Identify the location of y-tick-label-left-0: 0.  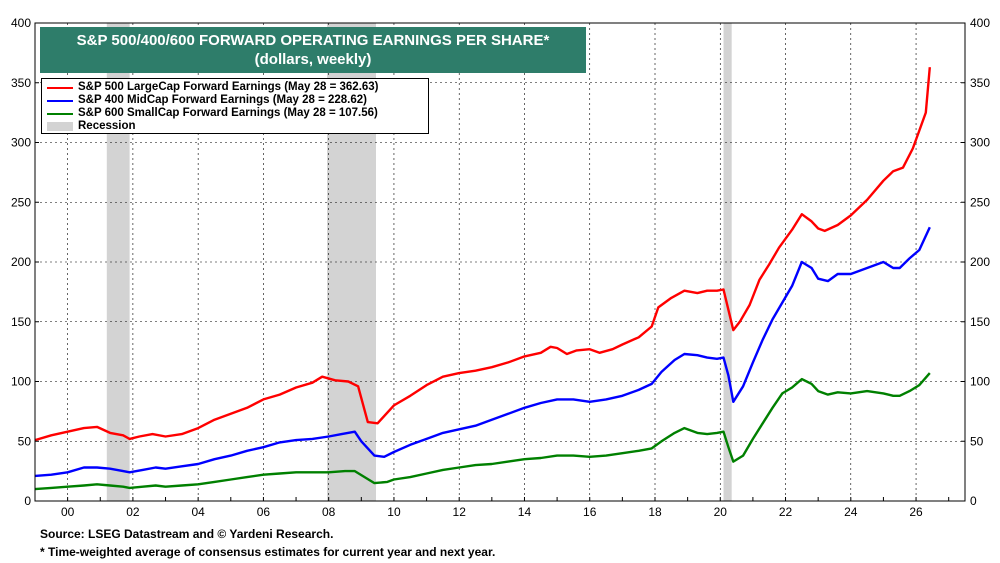
(27, 501).